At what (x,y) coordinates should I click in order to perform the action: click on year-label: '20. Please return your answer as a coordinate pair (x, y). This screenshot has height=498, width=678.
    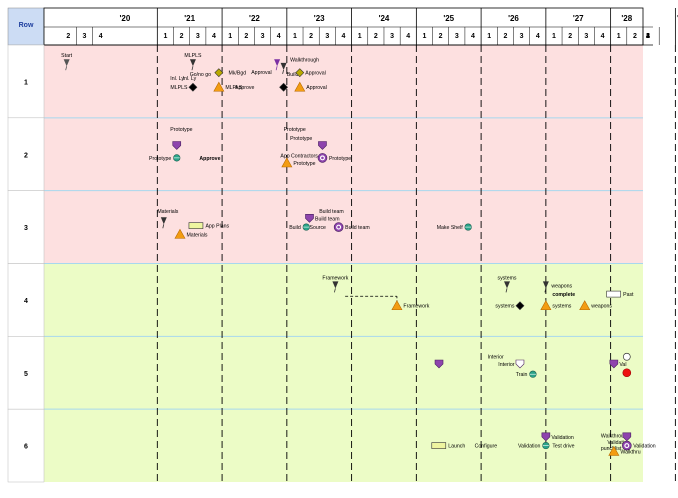
    Looking at the image, I should click on (125, 18).